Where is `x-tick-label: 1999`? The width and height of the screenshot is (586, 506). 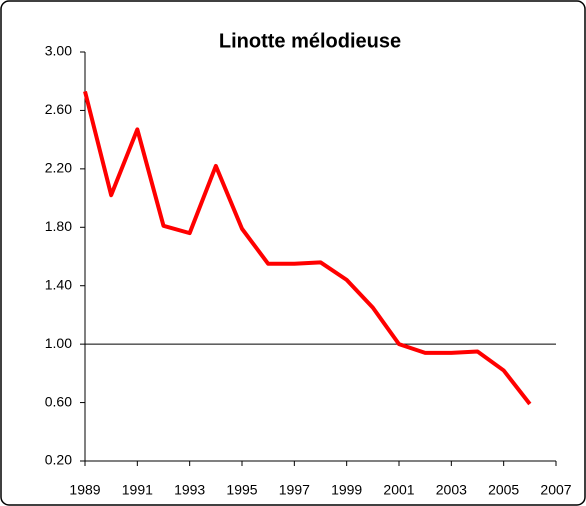 x-tick-label: 1999 is located at coordinates (346, 490).